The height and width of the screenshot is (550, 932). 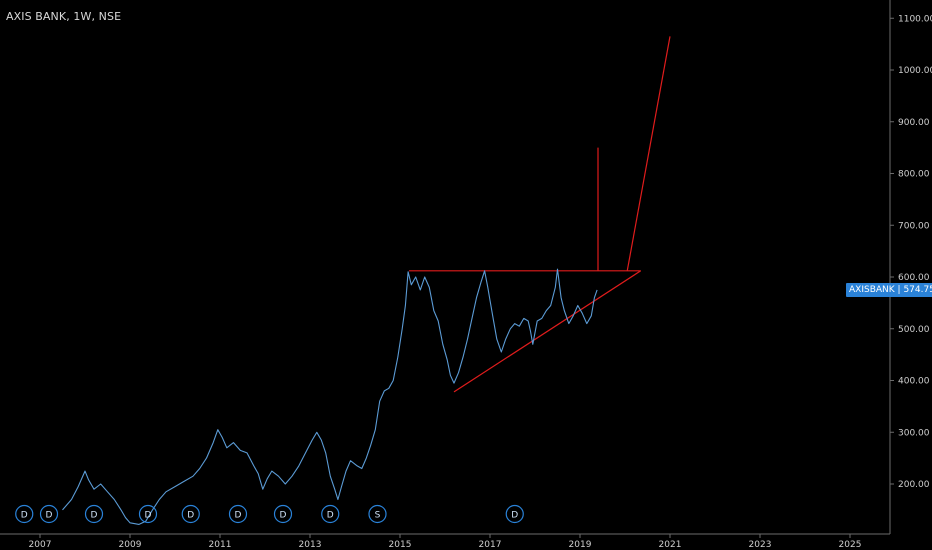 I want to click on current-price-label: AXISBANK | 574.75, so click(x=889, y=290).